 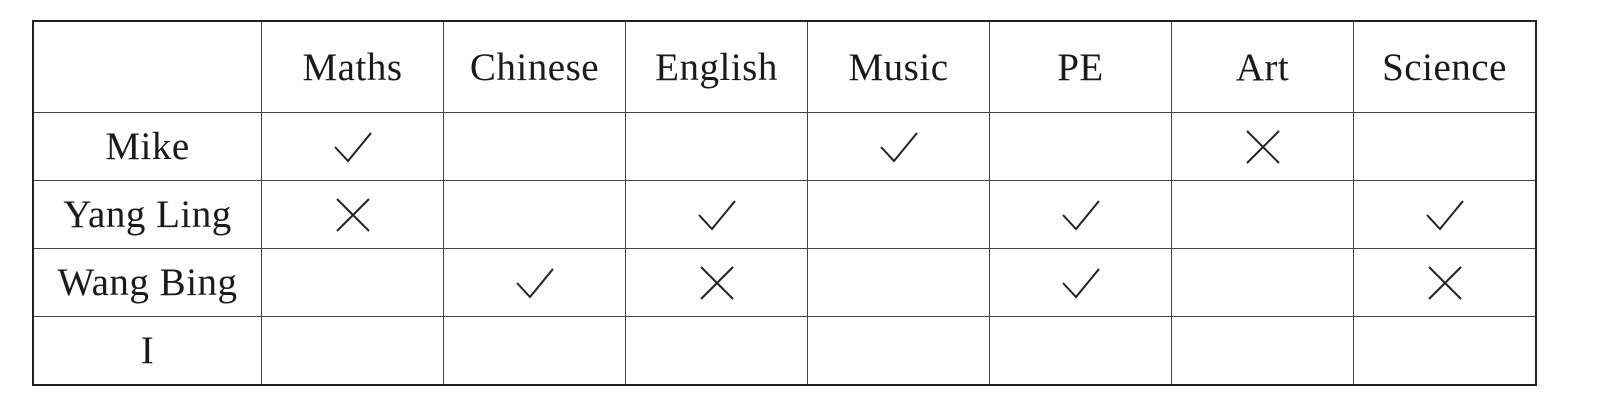 What do you see at coordinates (147, 146) in the screenshot?
I see `row-name: Mike` at bounding box center [147, 146].